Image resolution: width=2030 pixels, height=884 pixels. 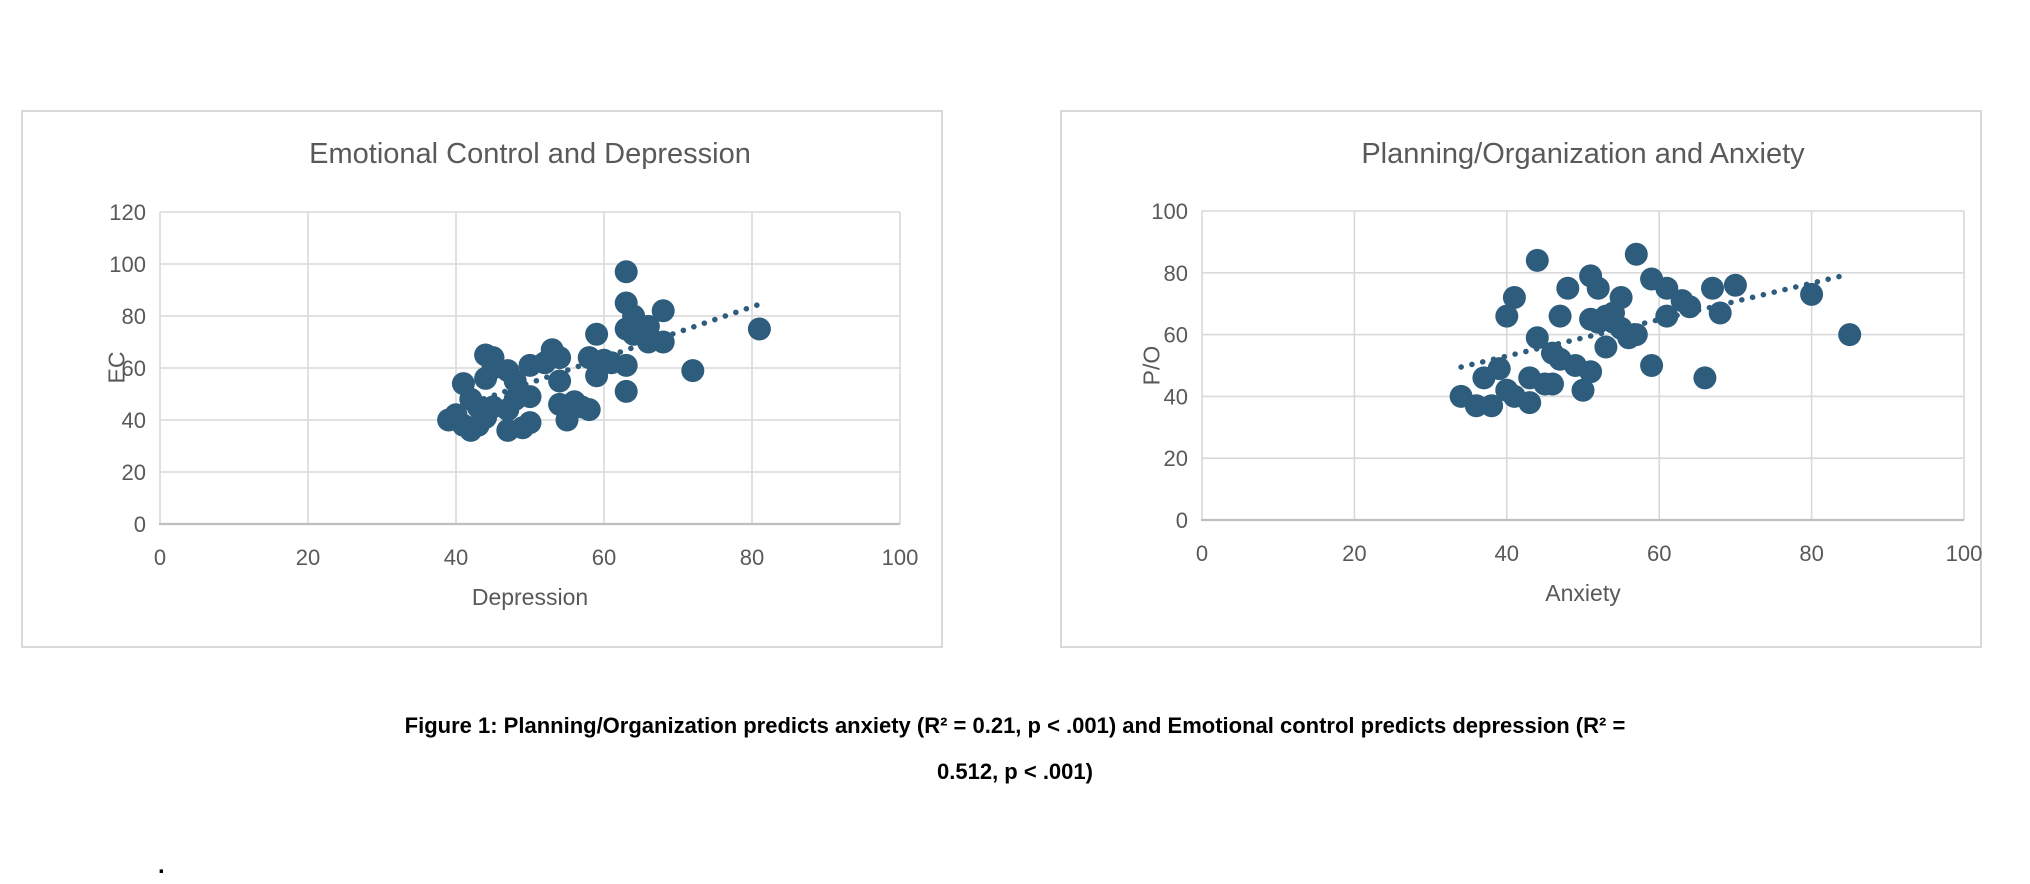 What do you see at coordinates (127, 212) in the screenshot?
I see `y-tick-label: 120` at bounding box center [127, 212].